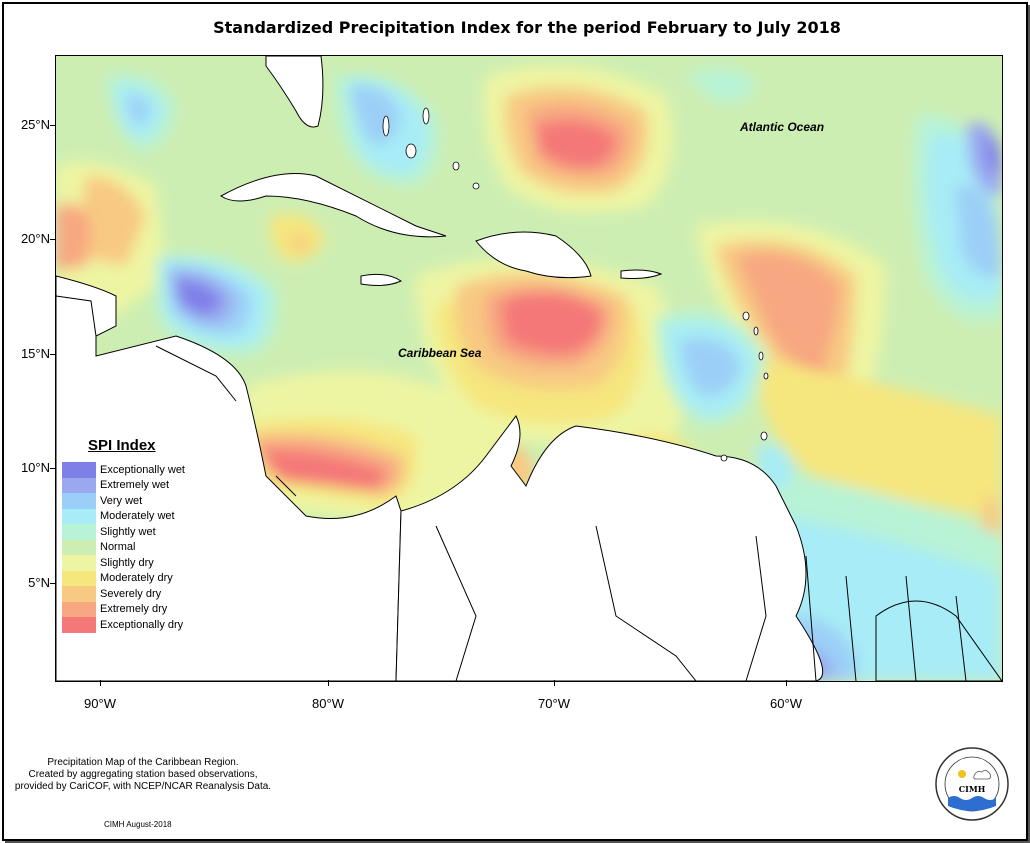  Describe the element at coordinates (35, 238) in the screenshot. I see `lat-label-20: 20°N` at that location.